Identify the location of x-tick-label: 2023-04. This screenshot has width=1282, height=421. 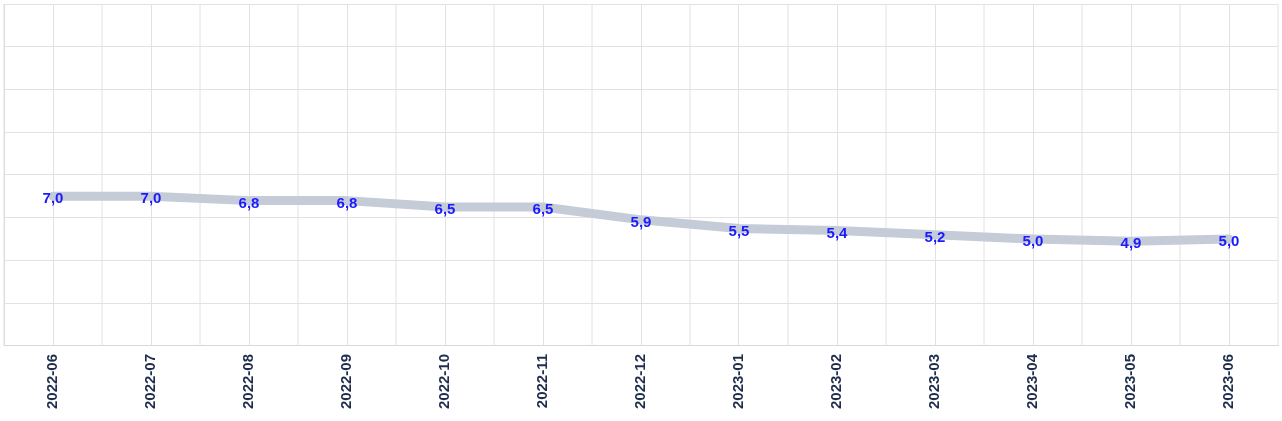
(1032, 381).